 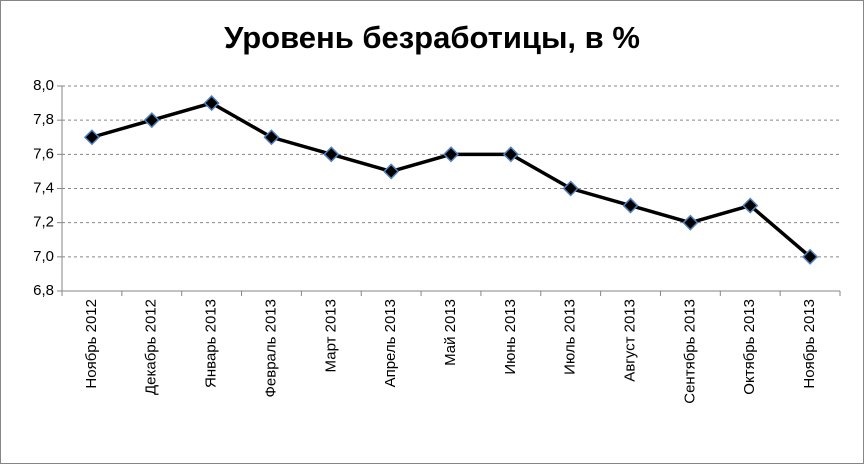 I want to click on x-tick-label: Сентябрь 2013, so click(x=689, y=351).